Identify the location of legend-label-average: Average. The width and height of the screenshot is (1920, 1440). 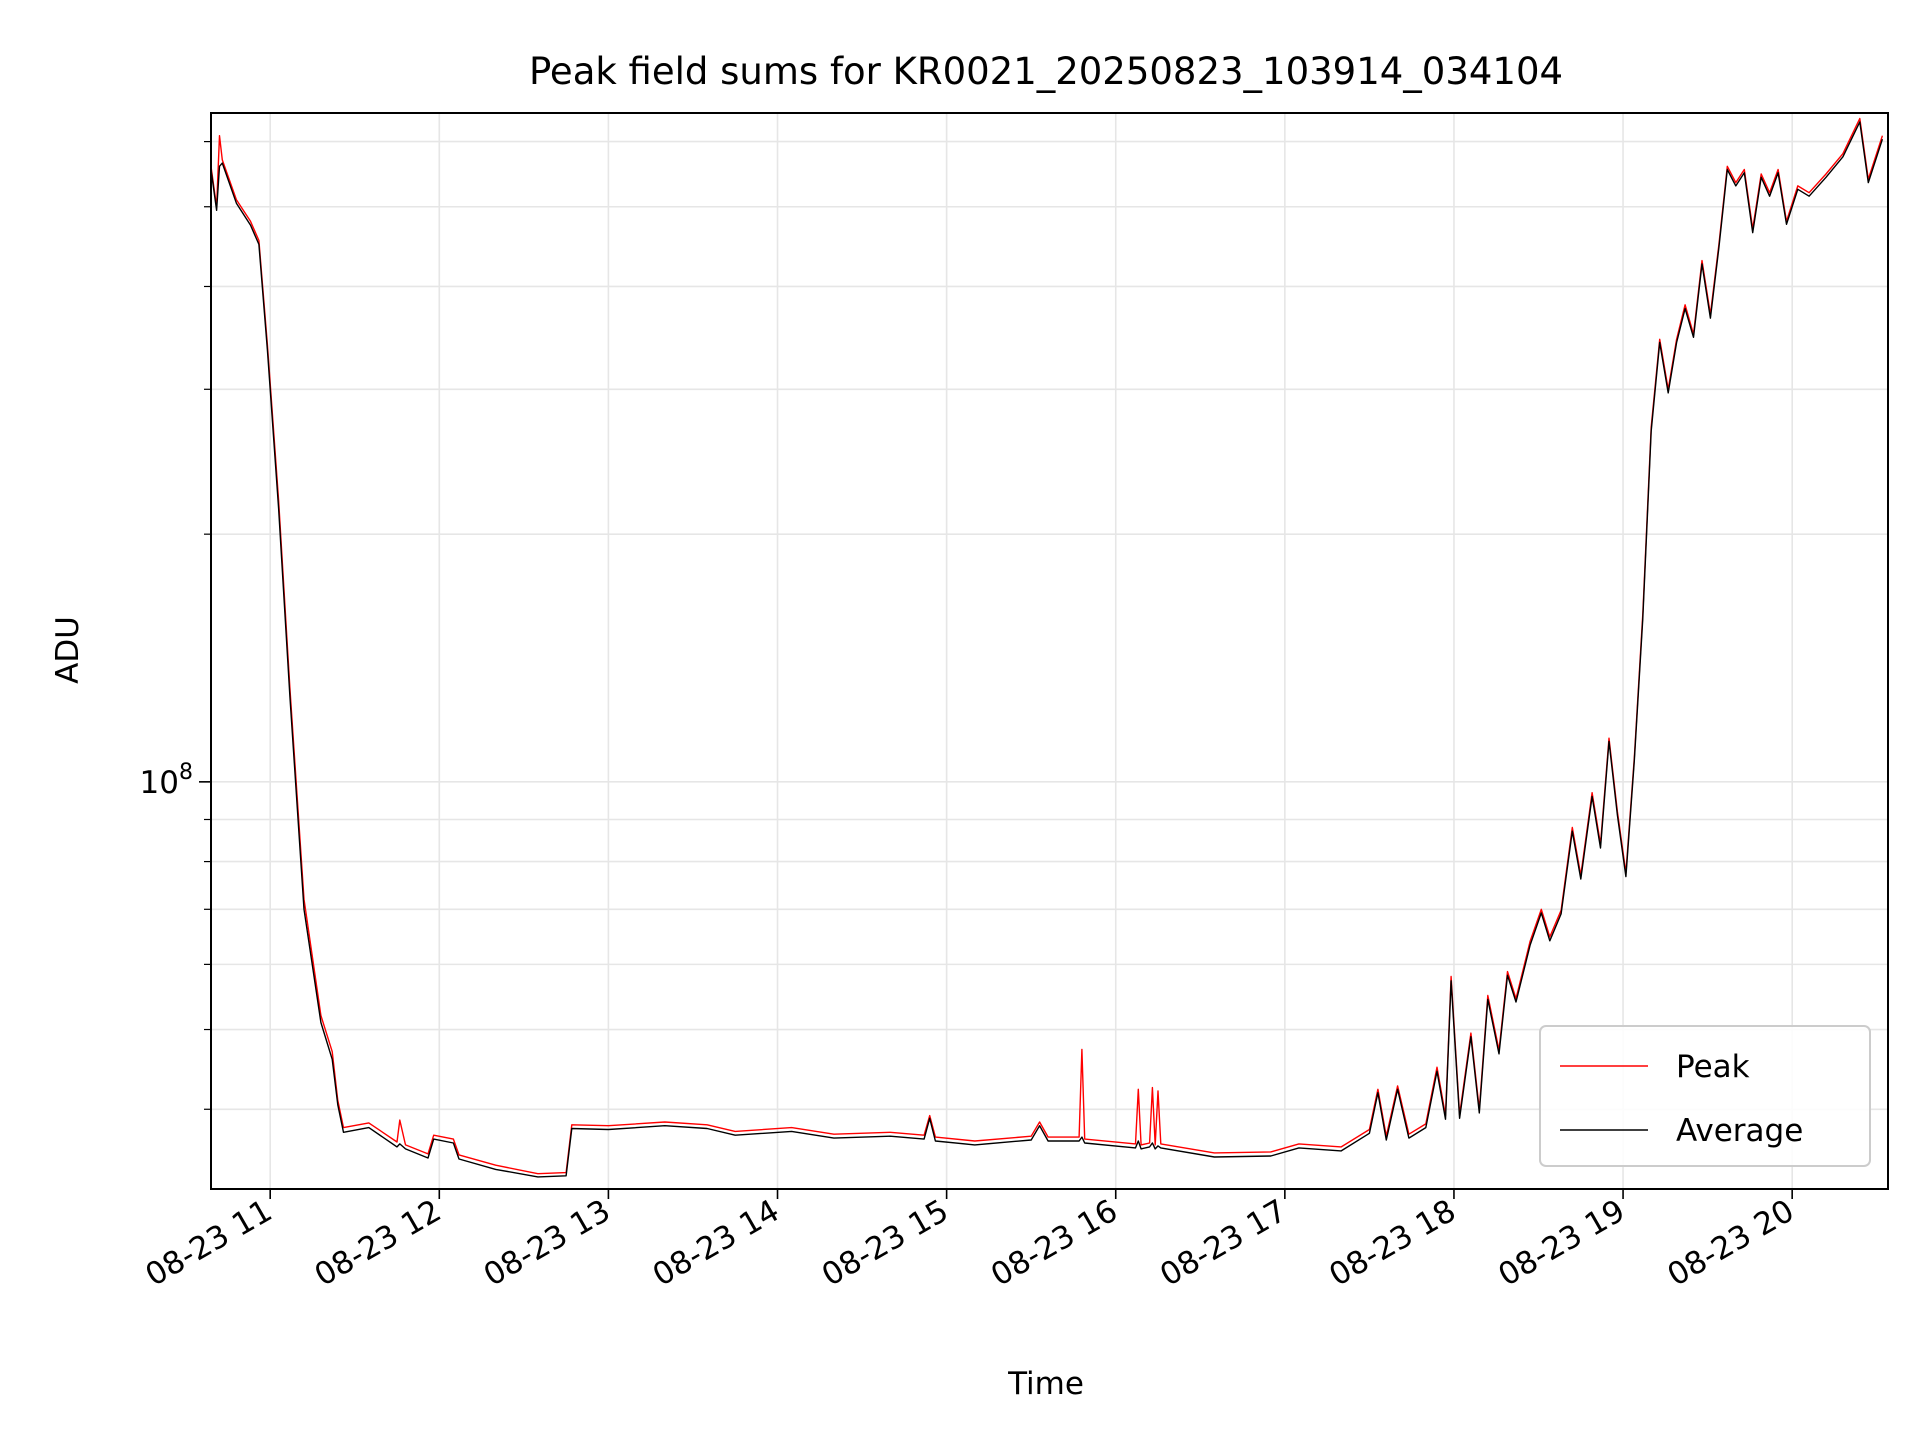
(1739, 1131).